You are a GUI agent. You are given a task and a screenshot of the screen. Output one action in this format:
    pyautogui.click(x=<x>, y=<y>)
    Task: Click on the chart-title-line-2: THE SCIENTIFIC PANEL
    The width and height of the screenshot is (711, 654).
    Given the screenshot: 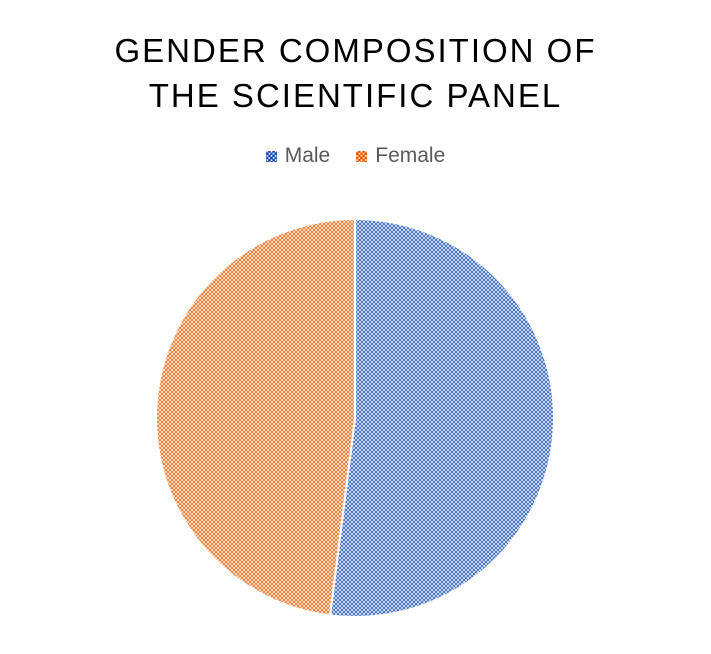 What is the action you would take?
    pyautogui.click(x=355, y=95)
    